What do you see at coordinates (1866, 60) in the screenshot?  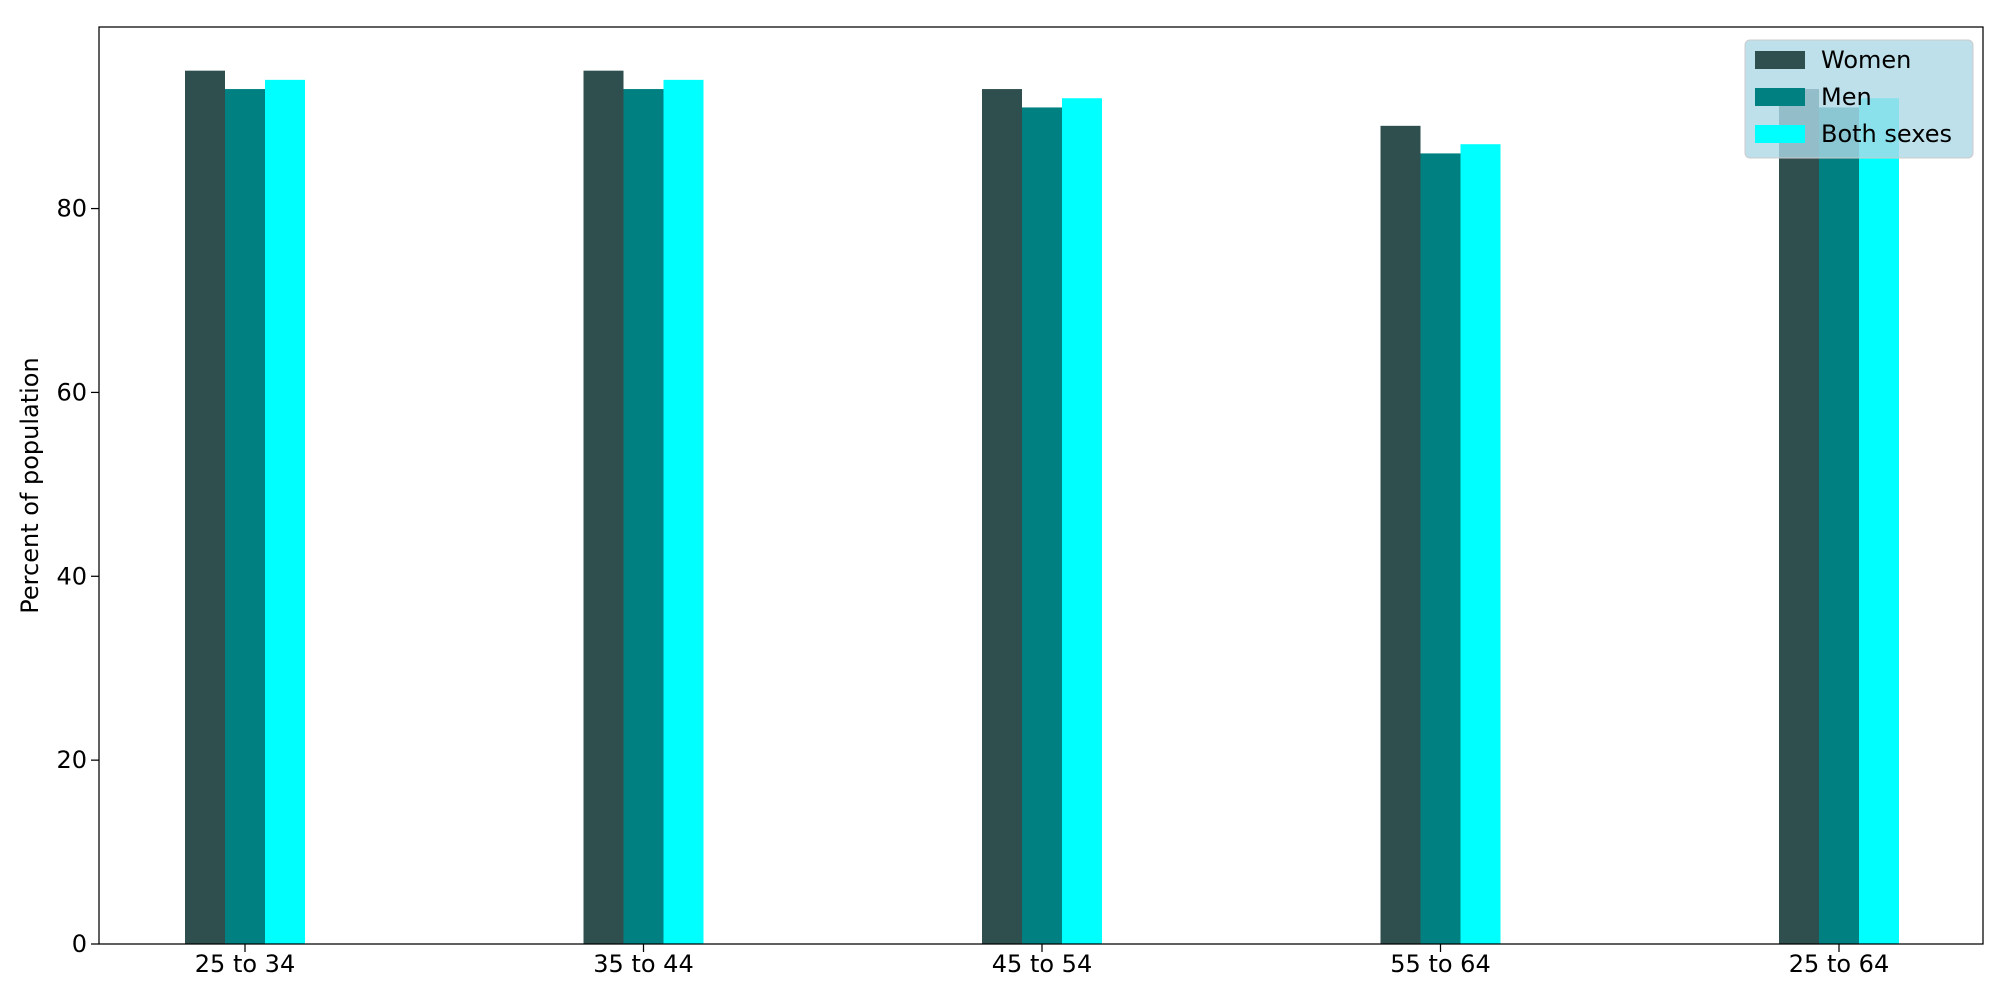 I see `legend-label-women: Women` at bounding box center [1866, 60].